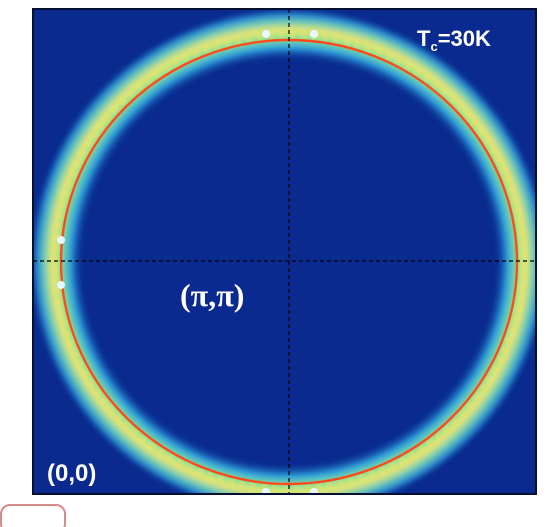 This screenshot has width=558, height=527. What do you see at coordinates (212, 295) in the screenshot?
I see `center-label: (π,π)` at bounding box center [212, 295].